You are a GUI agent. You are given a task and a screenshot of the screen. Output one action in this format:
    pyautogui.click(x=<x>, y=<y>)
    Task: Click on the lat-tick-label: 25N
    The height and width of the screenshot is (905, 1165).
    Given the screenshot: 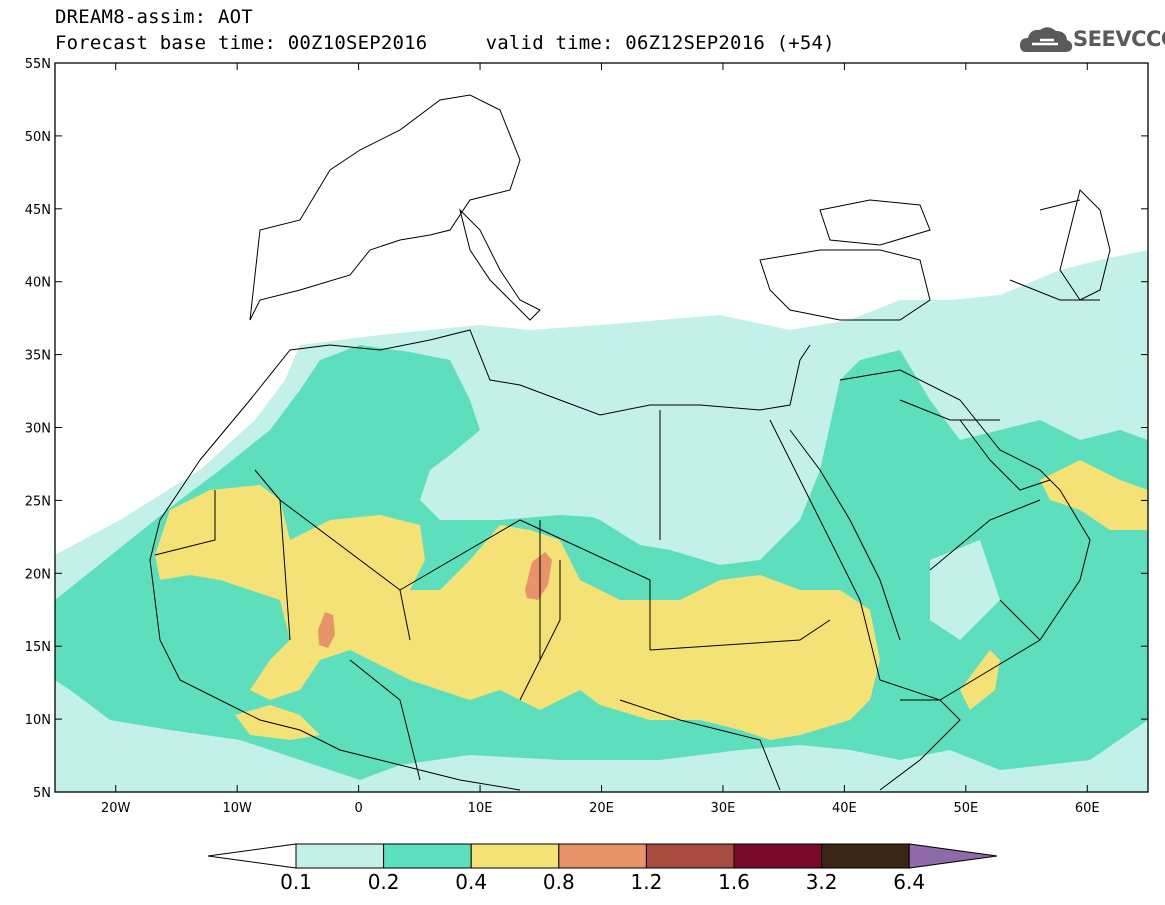 What is the action you would take?
    pyautogui.click(x=38, y=501)
    